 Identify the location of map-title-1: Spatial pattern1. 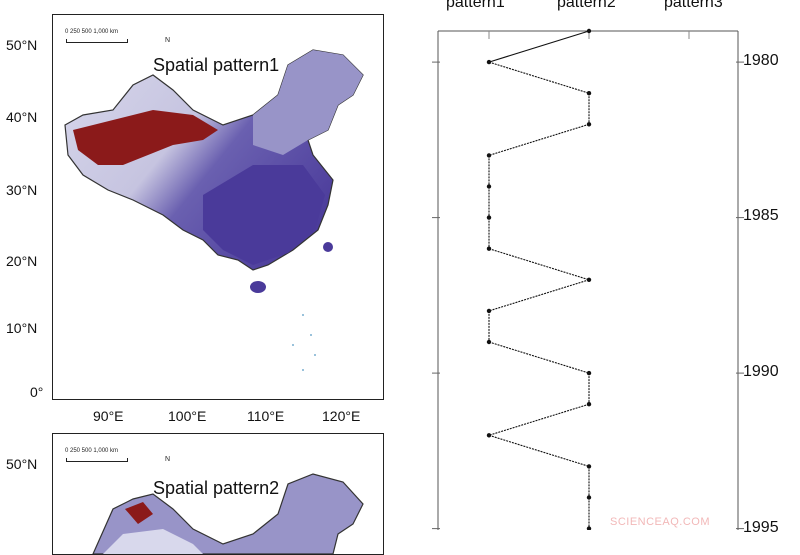
(216, 65).